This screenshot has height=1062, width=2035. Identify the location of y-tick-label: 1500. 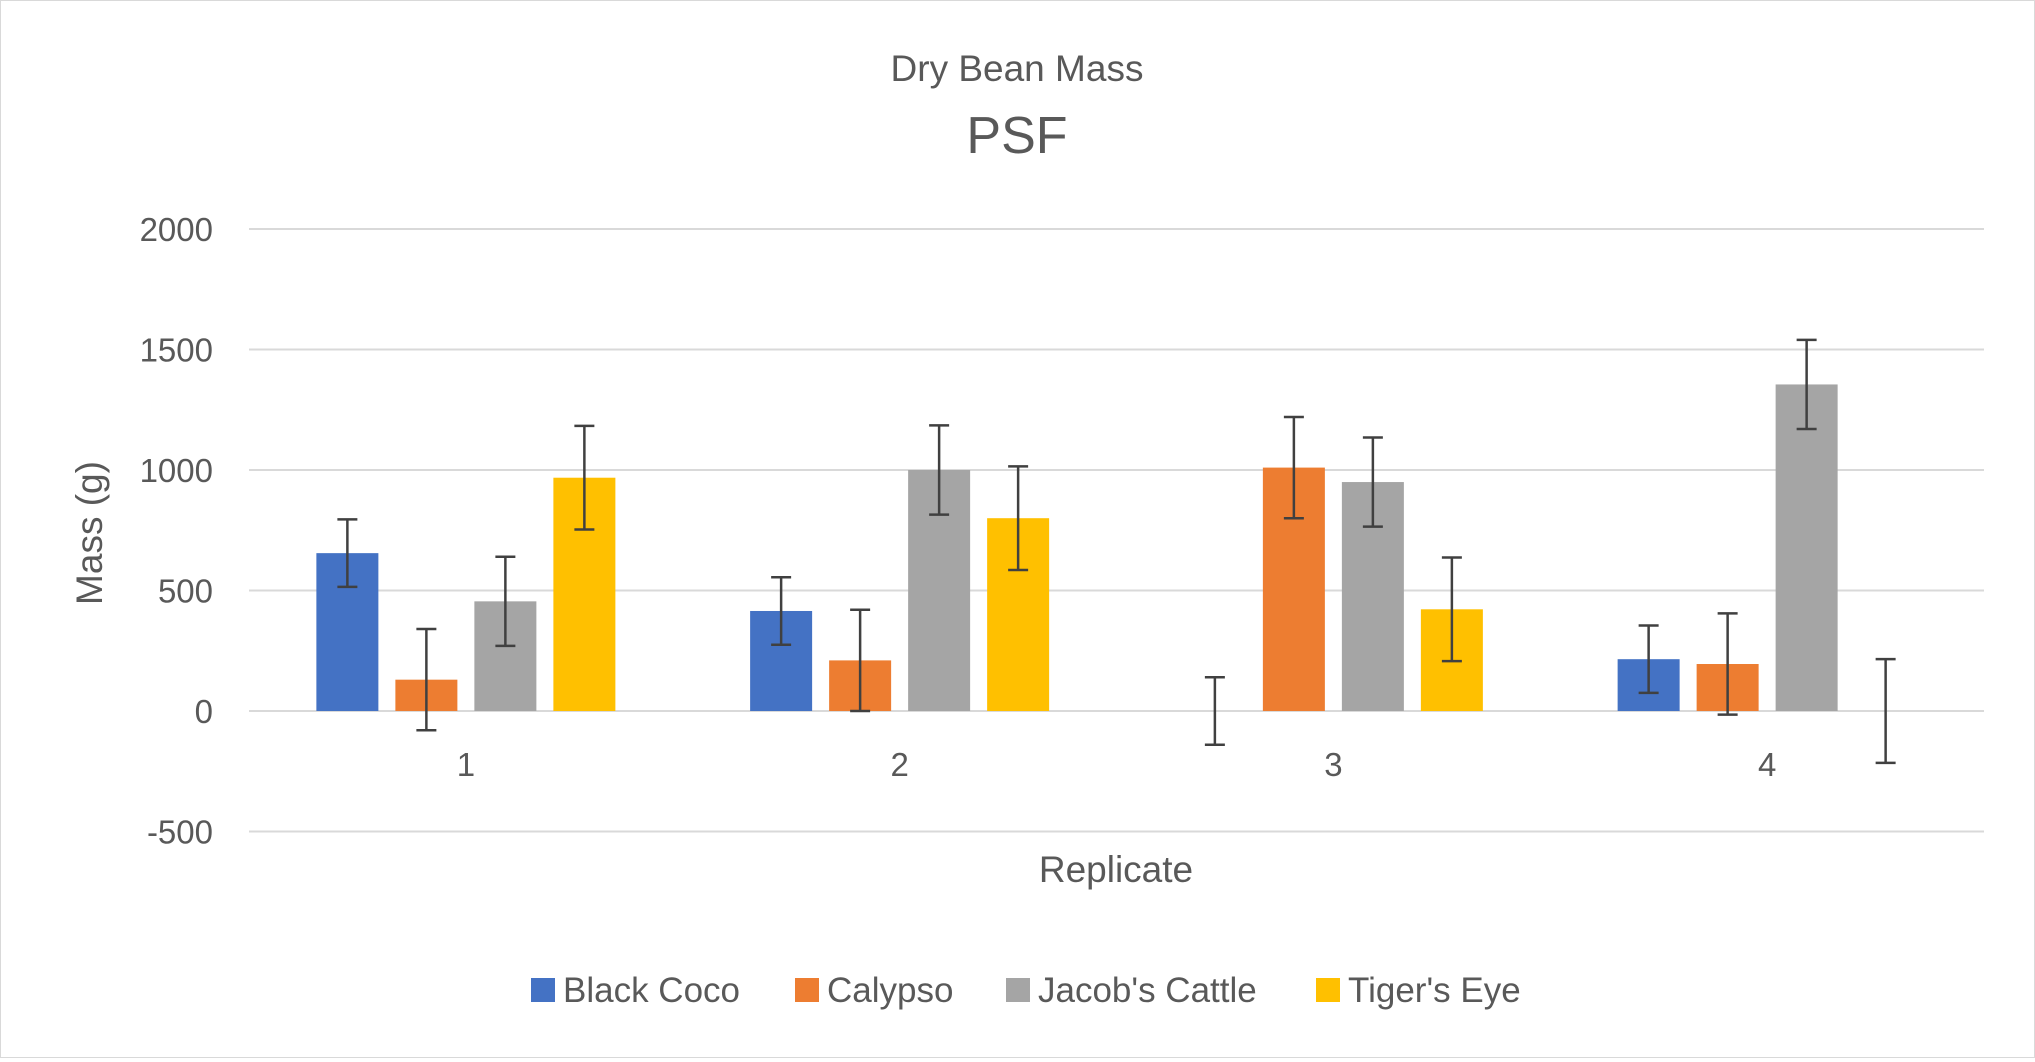
(176, 350).